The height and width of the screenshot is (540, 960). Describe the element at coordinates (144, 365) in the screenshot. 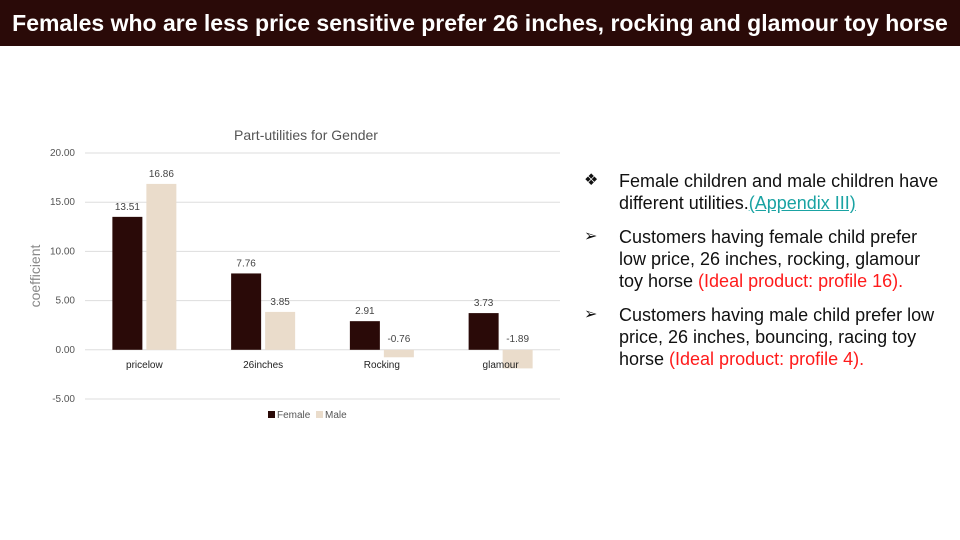

I see `category-label: pricelow` at that location.